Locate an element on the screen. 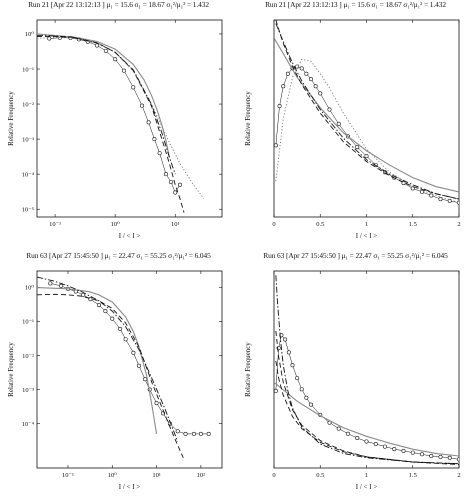 The image size is (474, 502). x-tick-label: 10⁻¹ is located at coordinates (55, 224).